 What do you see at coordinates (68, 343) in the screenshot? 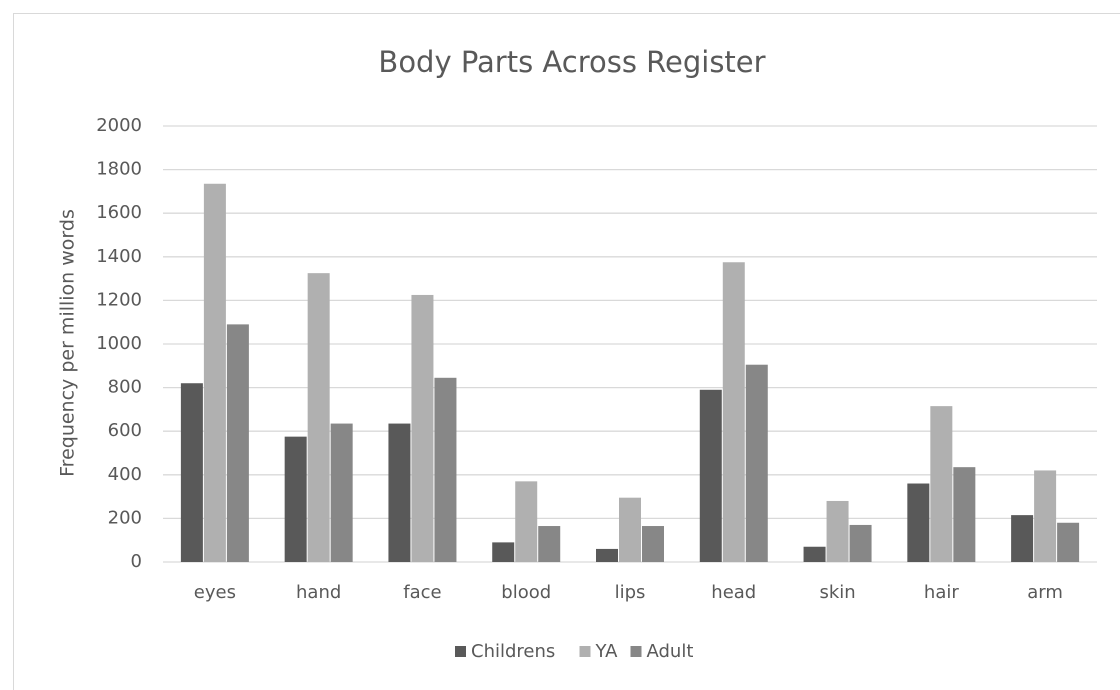
I see `y-axis-title: Frequency per million words` at bounding box center [68, 343].